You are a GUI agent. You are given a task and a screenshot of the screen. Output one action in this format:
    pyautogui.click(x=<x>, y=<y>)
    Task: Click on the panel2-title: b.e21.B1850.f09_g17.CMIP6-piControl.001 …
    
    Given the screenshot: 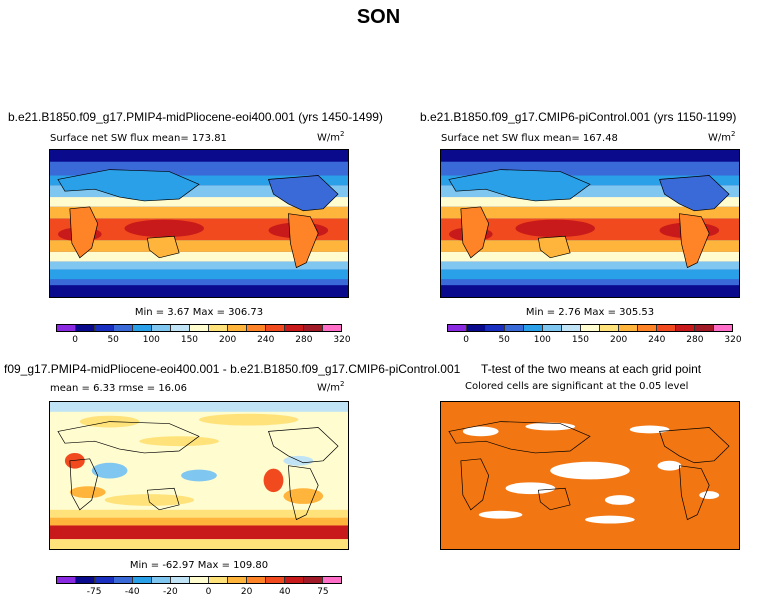 What is the action you would take?
    pyautogui.click(x=578, y=117)
    